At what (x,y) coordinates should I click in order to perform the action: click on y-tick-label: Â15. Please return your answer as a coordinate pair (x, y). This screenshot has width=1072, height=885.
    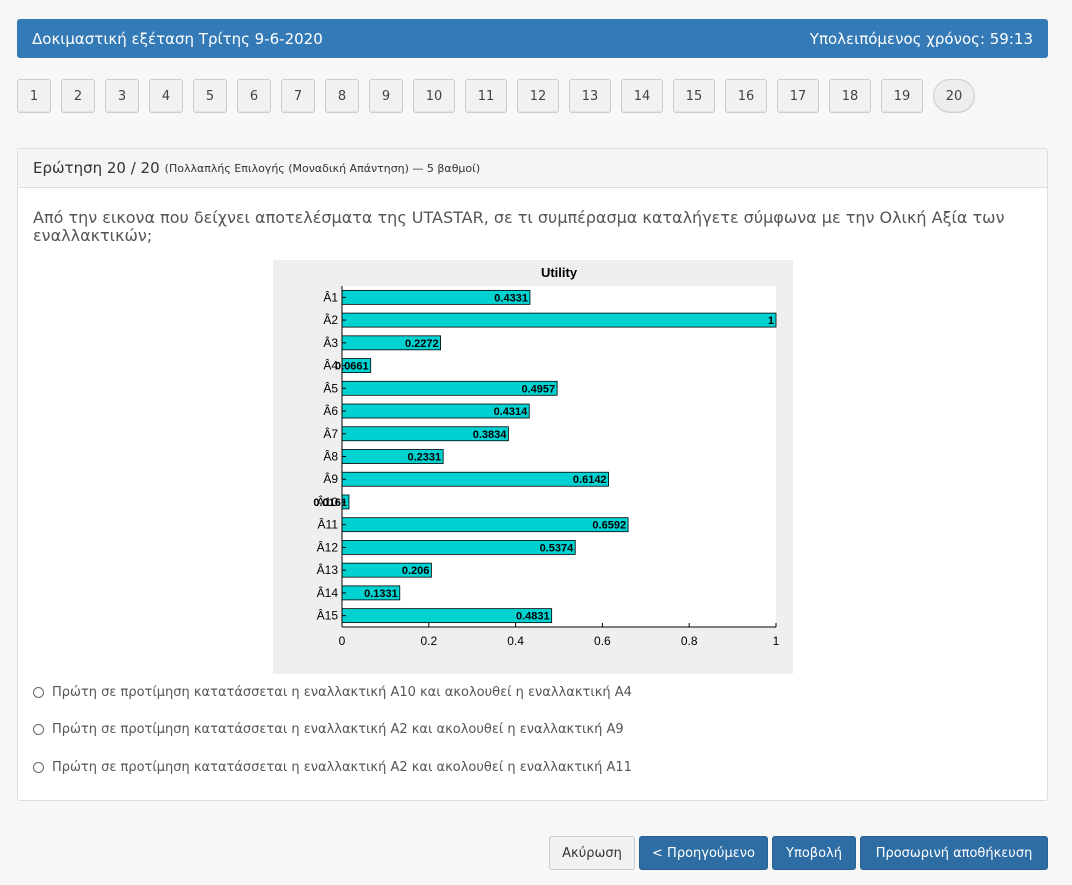
    Looking at the image, I should click on (328, 615).